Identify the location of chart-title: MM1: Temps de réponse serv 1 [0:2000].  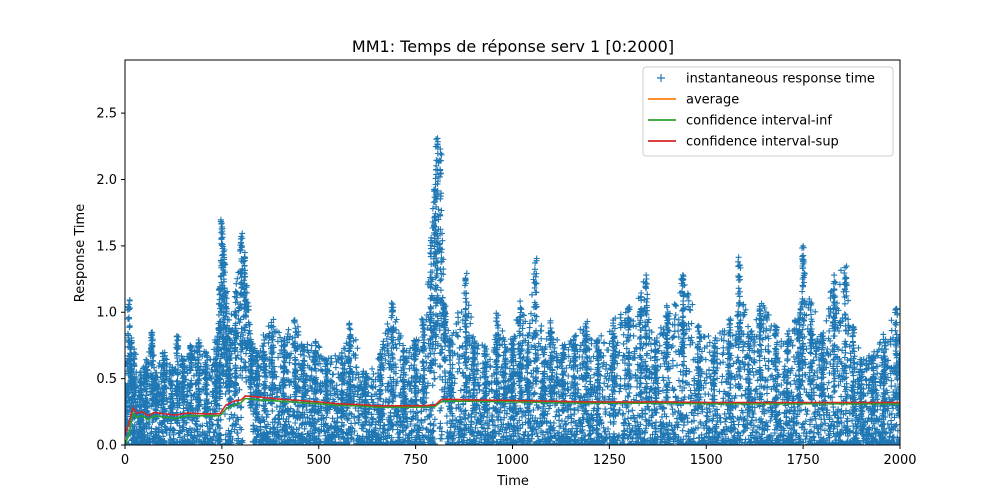
(513, 46).